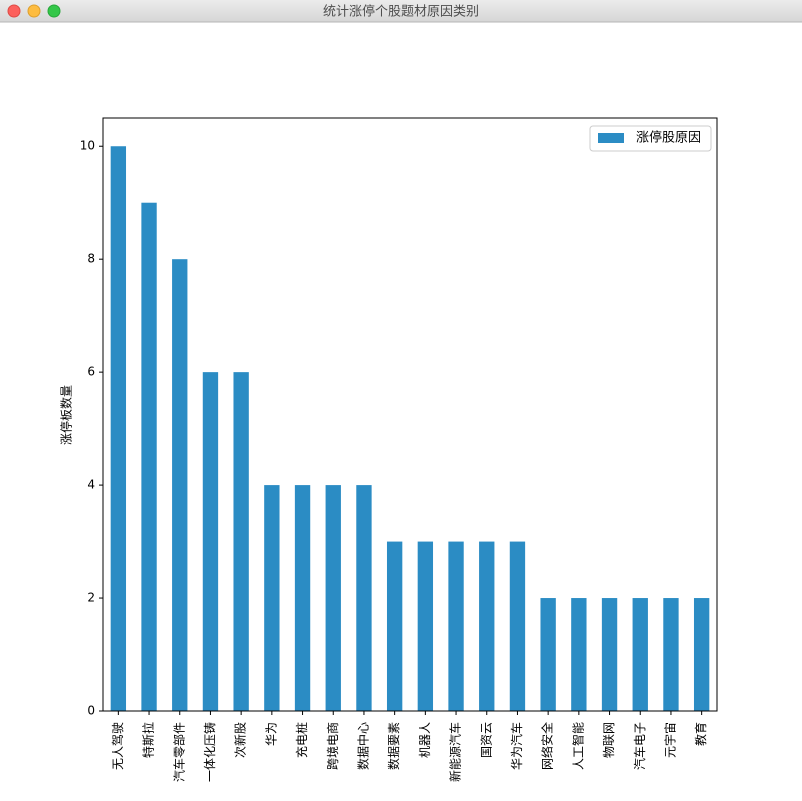 The width and height of the screenshot is (802, 801). Describe the element at coordinates (148, 740) in the screenshot. I see `x-tick-label: 特斯拉` at that location.